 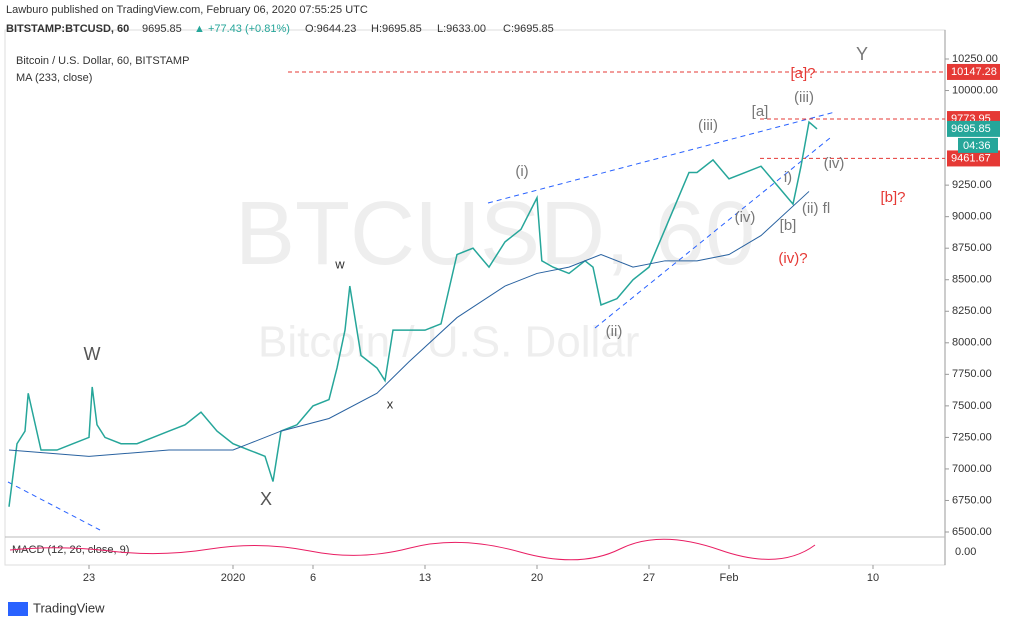 I want to click on countdown-box, so click(x=978, y=145).